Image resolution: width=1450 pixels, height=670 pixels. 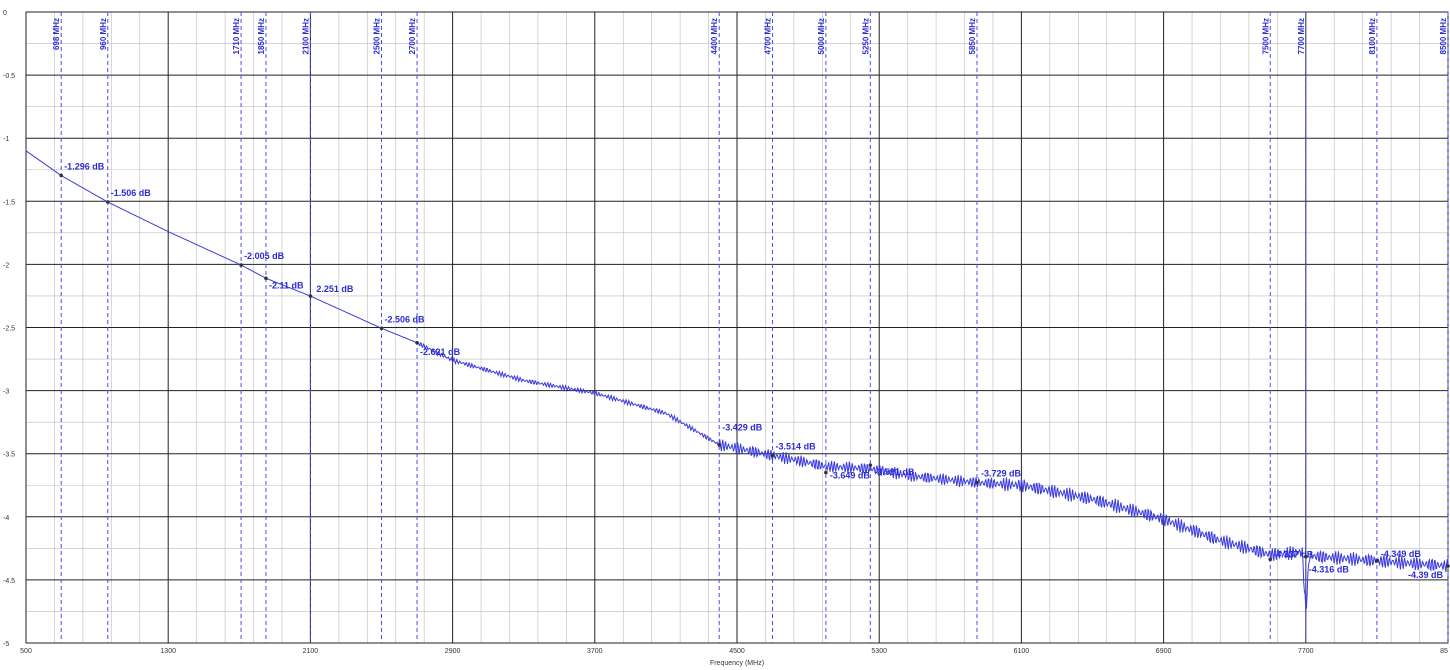 What do you see at coordinates (1001, 474) in the screenshot?
I see `marker-value-label: -3.729 dB` at bounding box center [1001, 474].